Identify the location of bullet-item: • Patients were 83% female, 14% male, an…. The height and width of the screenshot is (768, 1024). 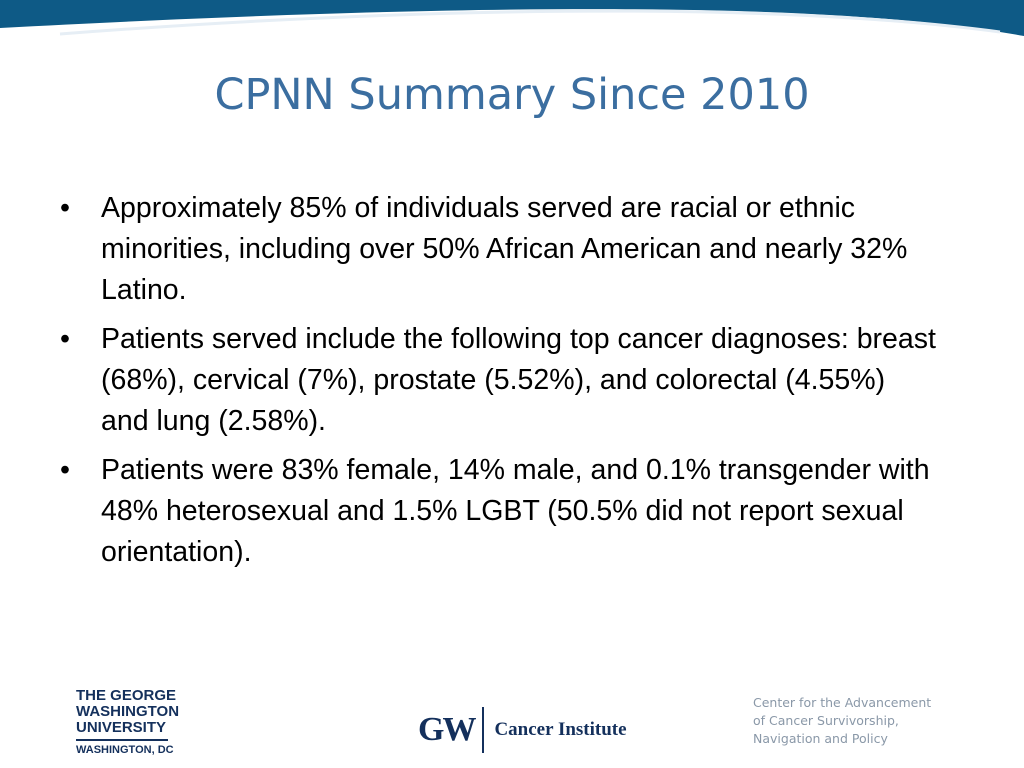
(500, 511).